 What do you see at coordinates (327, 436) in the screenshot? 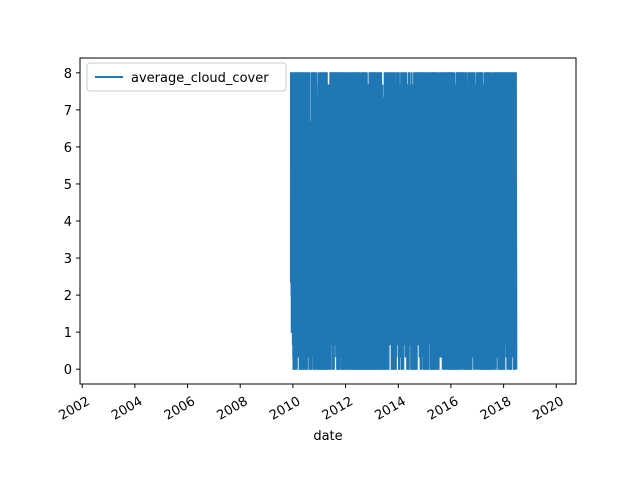
I see `x-axis-label: date` at bounding box center [327, 436].